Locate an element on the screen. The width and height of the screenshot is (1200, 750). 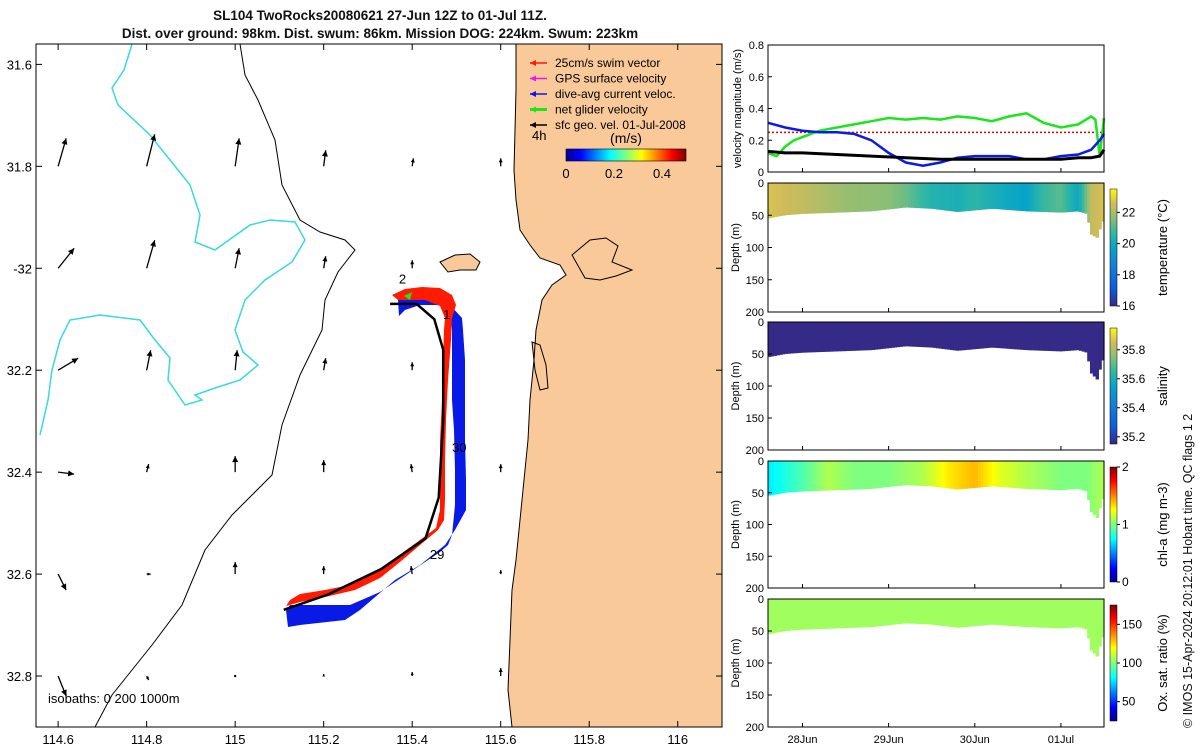
map-x-tick-label: 114.6 is located at coordinates (58, 739).